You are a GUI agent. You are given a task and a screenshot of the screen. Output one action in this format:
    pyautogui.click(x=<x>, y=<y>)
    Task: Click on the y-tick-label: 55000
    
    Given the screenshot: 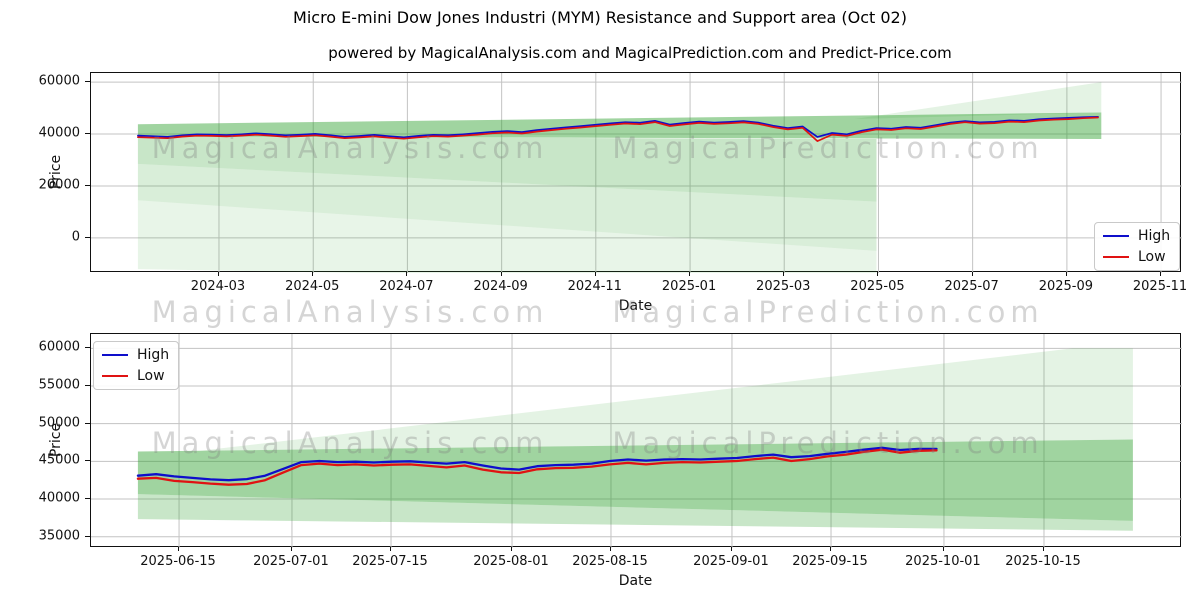 What is the action you would take?
    pyautogui.click(x=59, y=385)
    